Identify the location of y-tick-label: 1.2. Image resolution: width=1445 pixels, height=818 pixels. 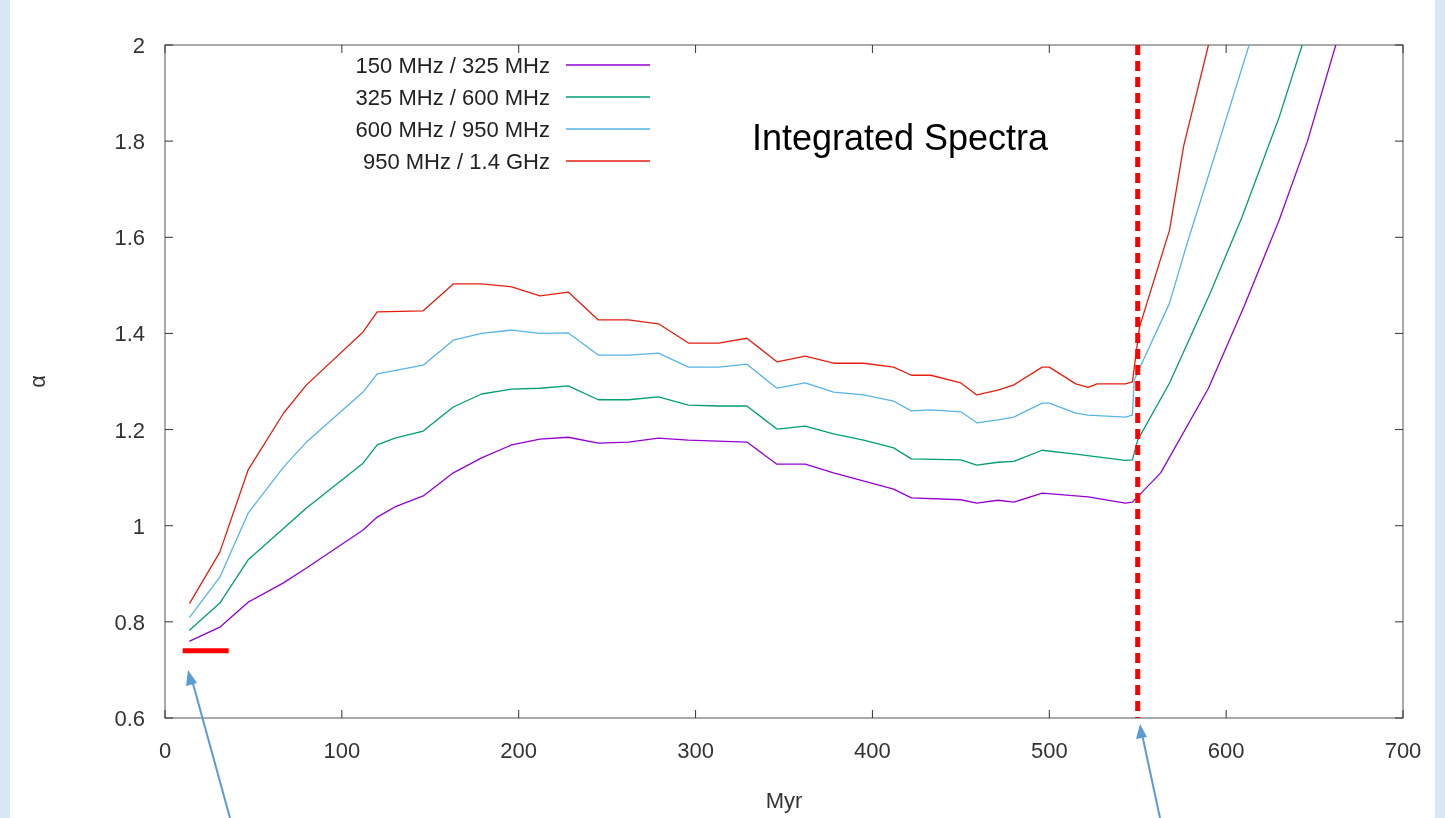
(129, 430).